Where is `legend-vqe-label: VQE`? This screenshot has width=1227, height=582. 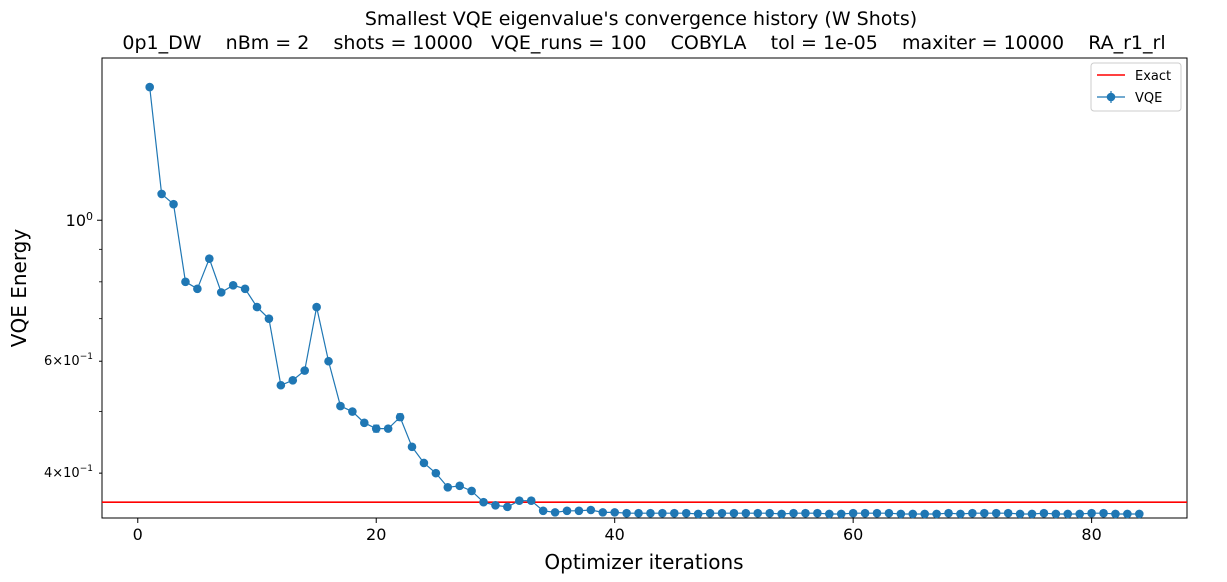
legend-vqe-label: VQE is located at coordinates (1148, 98).